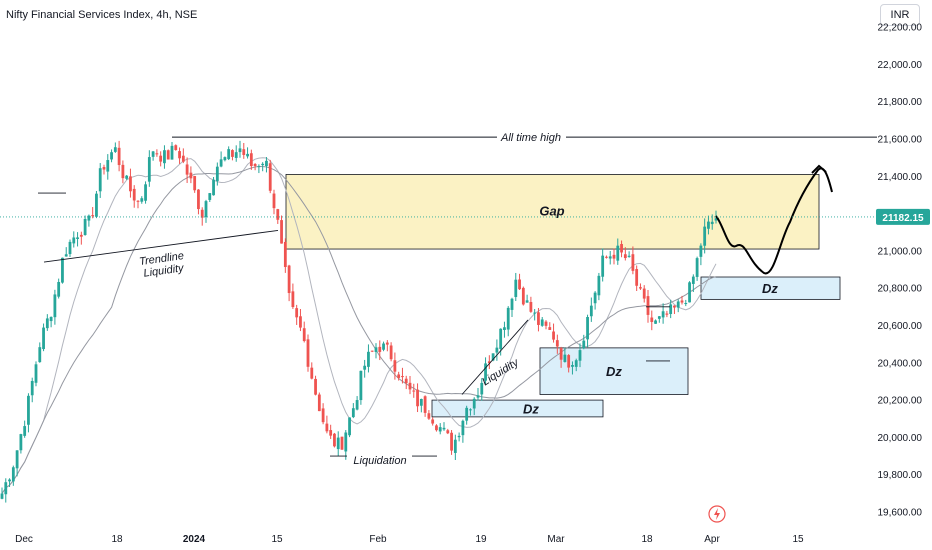 The width and height of the screenshot is (932, 550). Describe the element at coordinates (556, 539) in the screenshot. I see `x-tick-label: Mar` at that location.